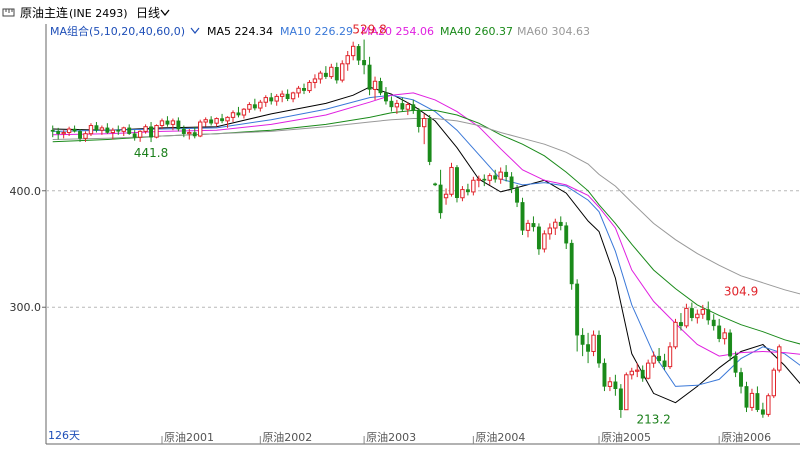 This screenshot has height=453, width=800. What do you see at coordinates (117, 31) in the screenshot?
I see `ma-group-label: MA组合(5,10,20,40,60,0)` at bounding box center [117, 31].